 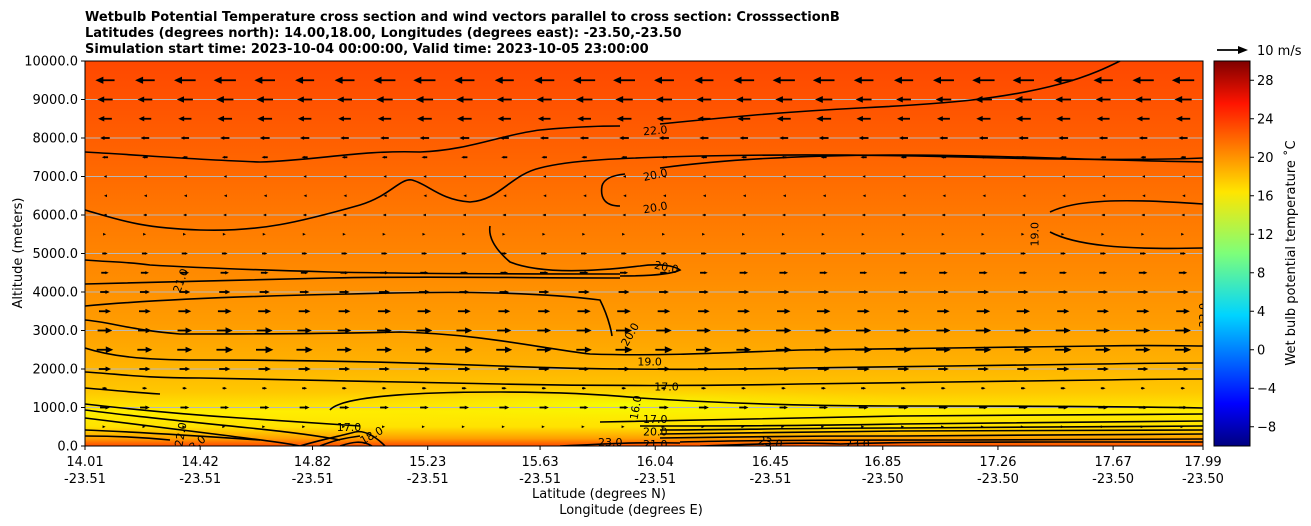 I want to click on x-tick-label-lat: 17.26, so click(x=997, y=462).